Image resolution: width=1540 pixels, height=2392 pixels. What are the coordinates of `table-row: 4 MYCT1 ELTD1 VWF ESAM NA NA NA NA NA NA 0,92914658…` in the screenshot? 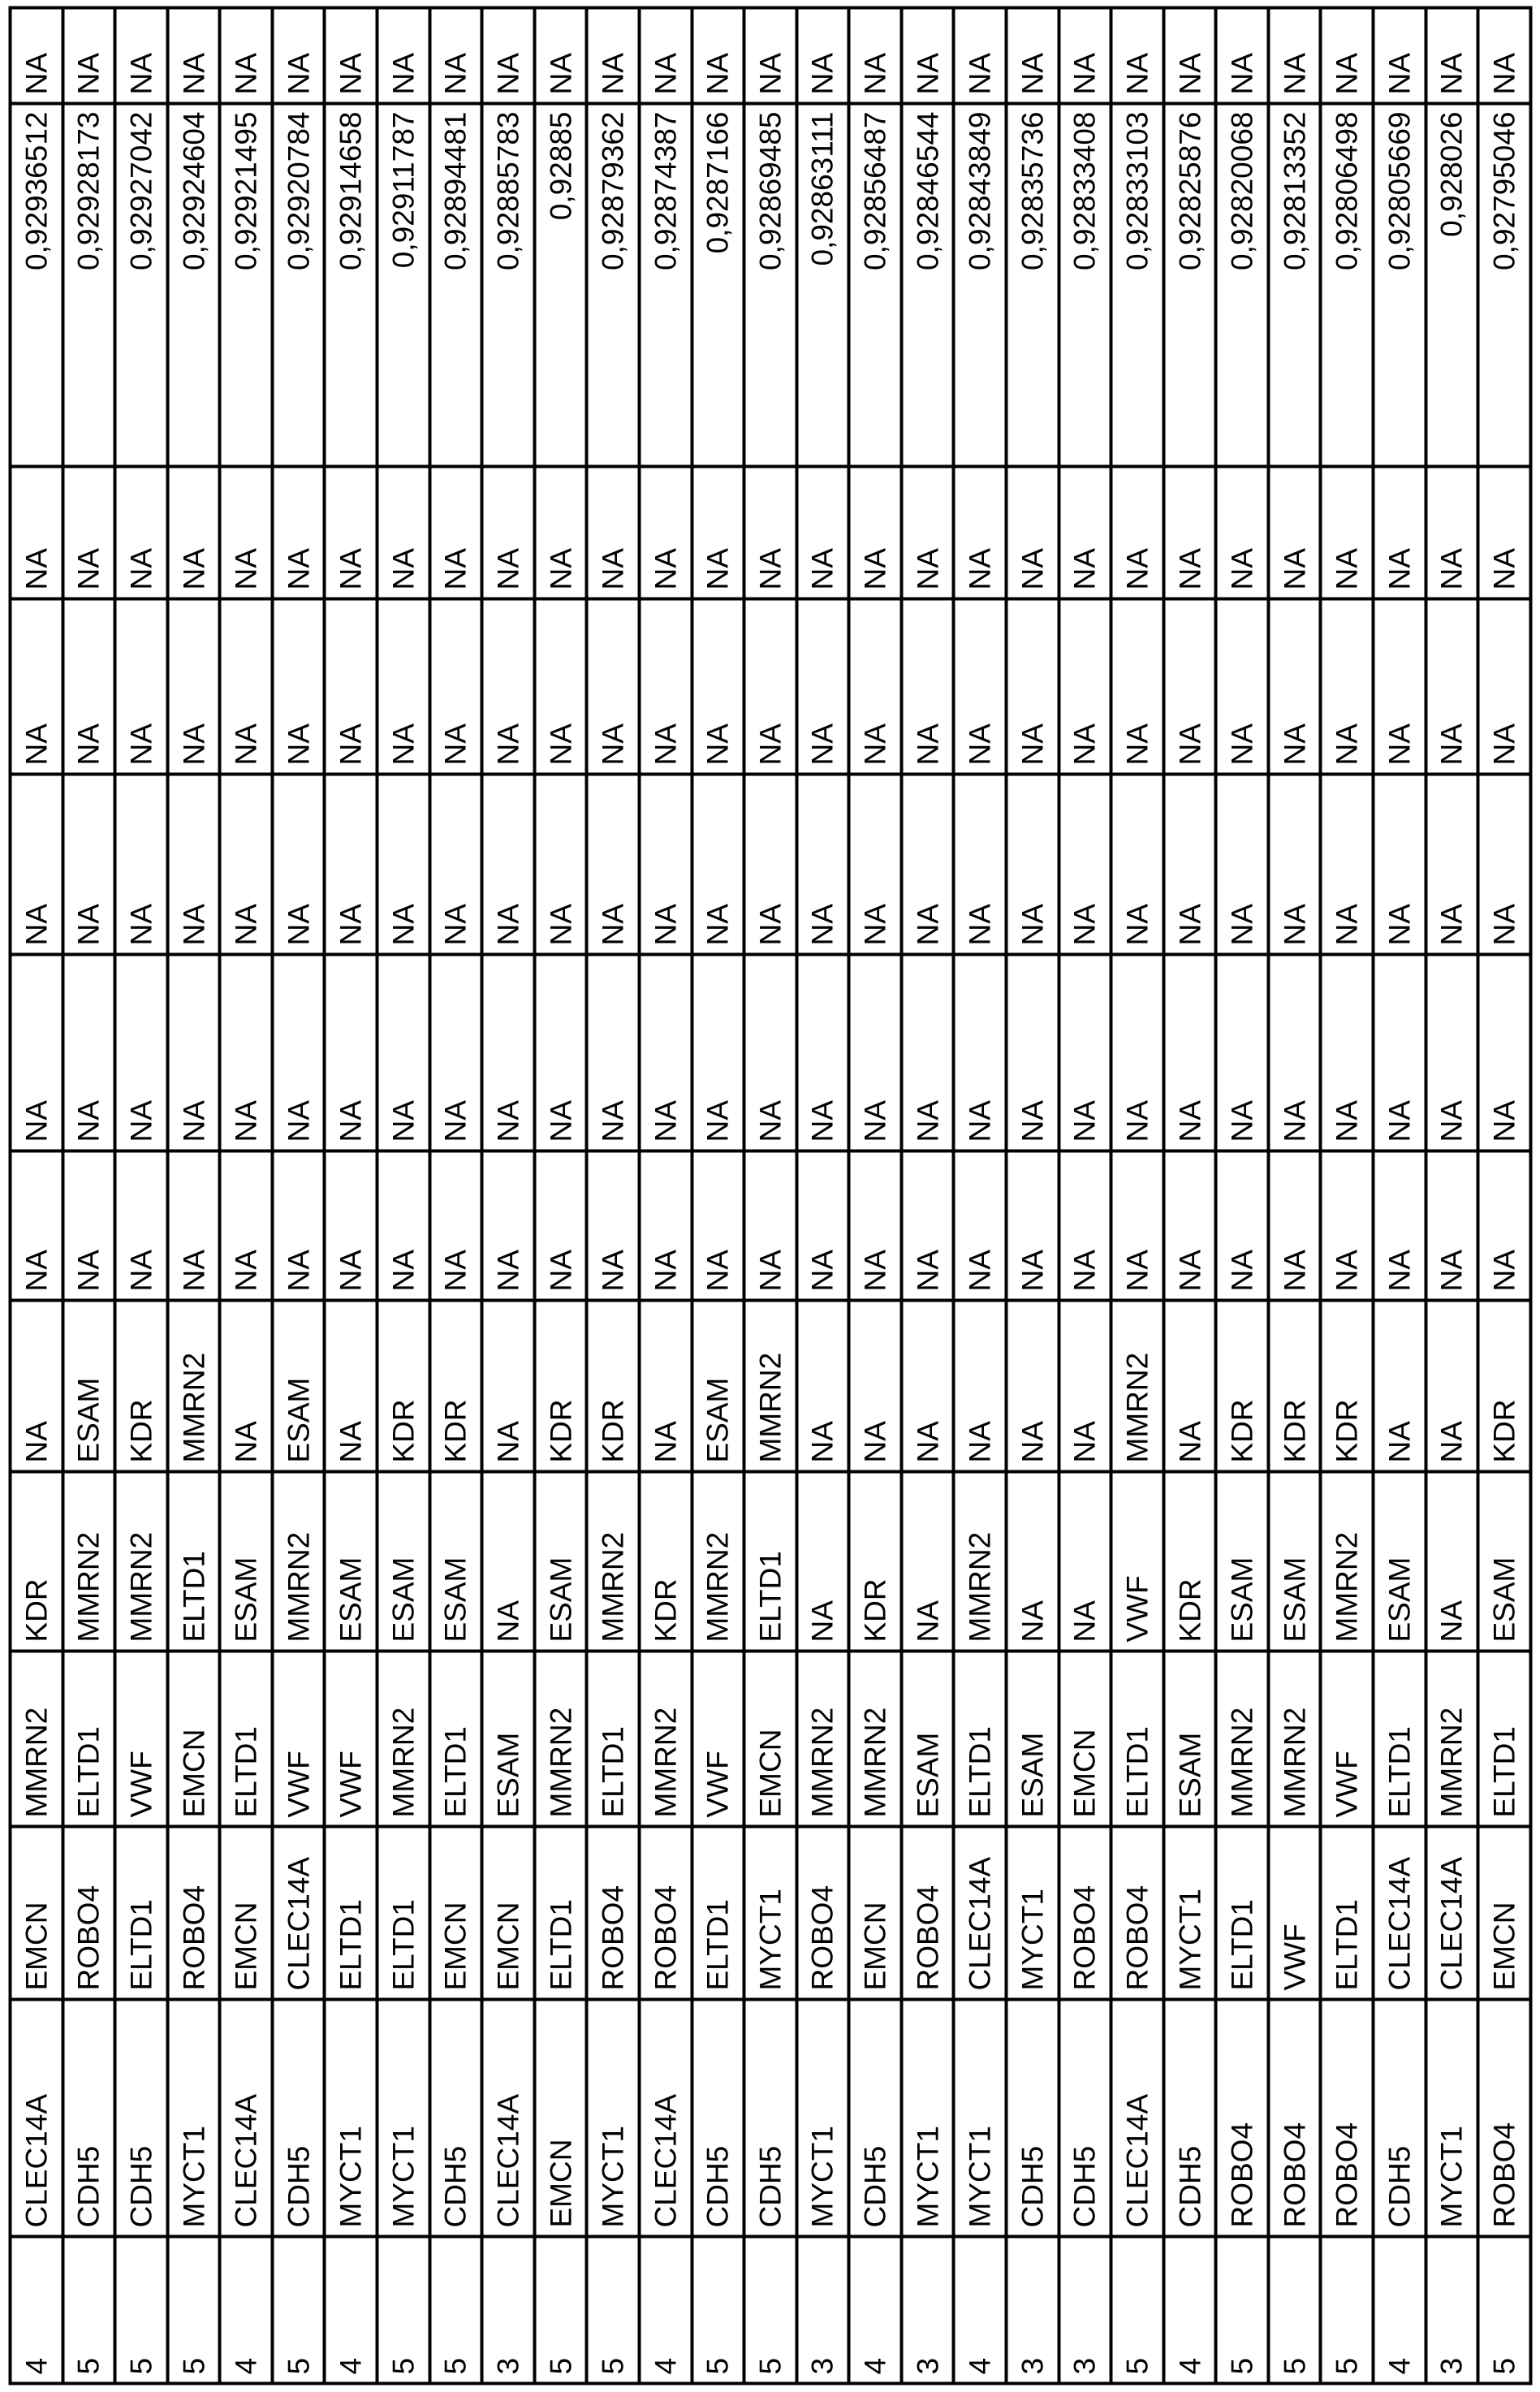 It's located at (351, 1195).